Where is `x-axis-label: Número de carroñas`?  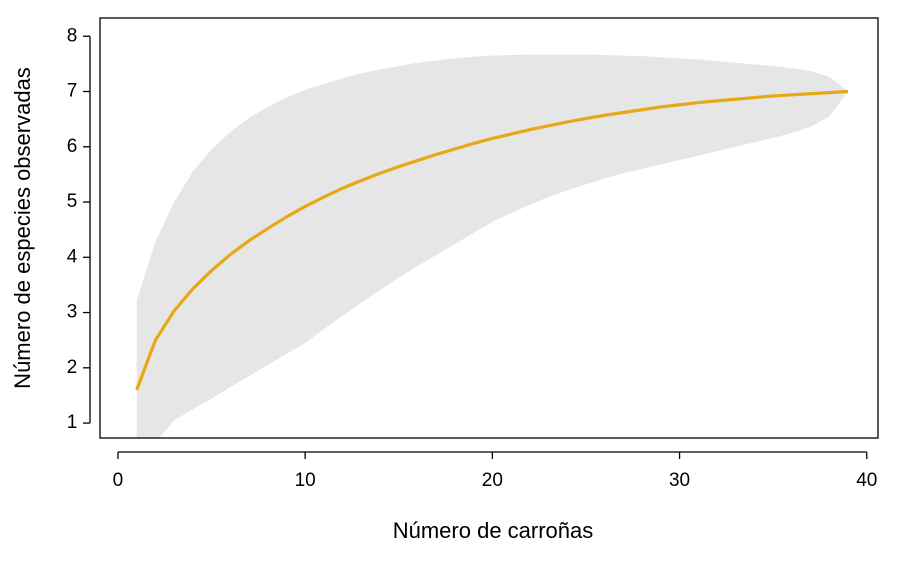 x-axis-label: Número de carroñas is located at coordinates (493, 530).